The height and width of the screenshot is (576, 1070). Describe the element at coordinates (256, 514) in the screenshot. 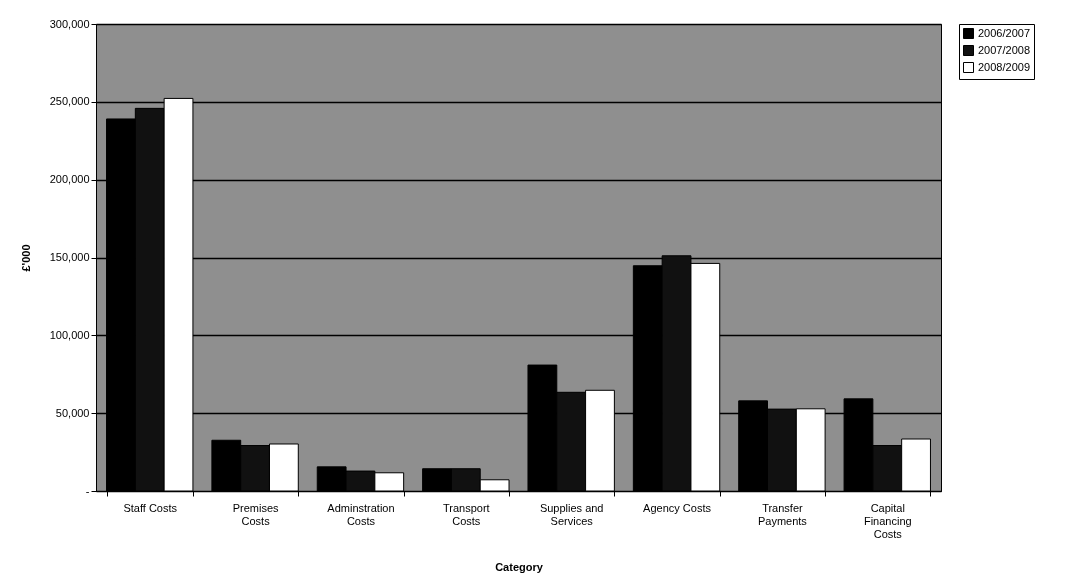

I see `x-tick-label: Premises Costs` at that location.